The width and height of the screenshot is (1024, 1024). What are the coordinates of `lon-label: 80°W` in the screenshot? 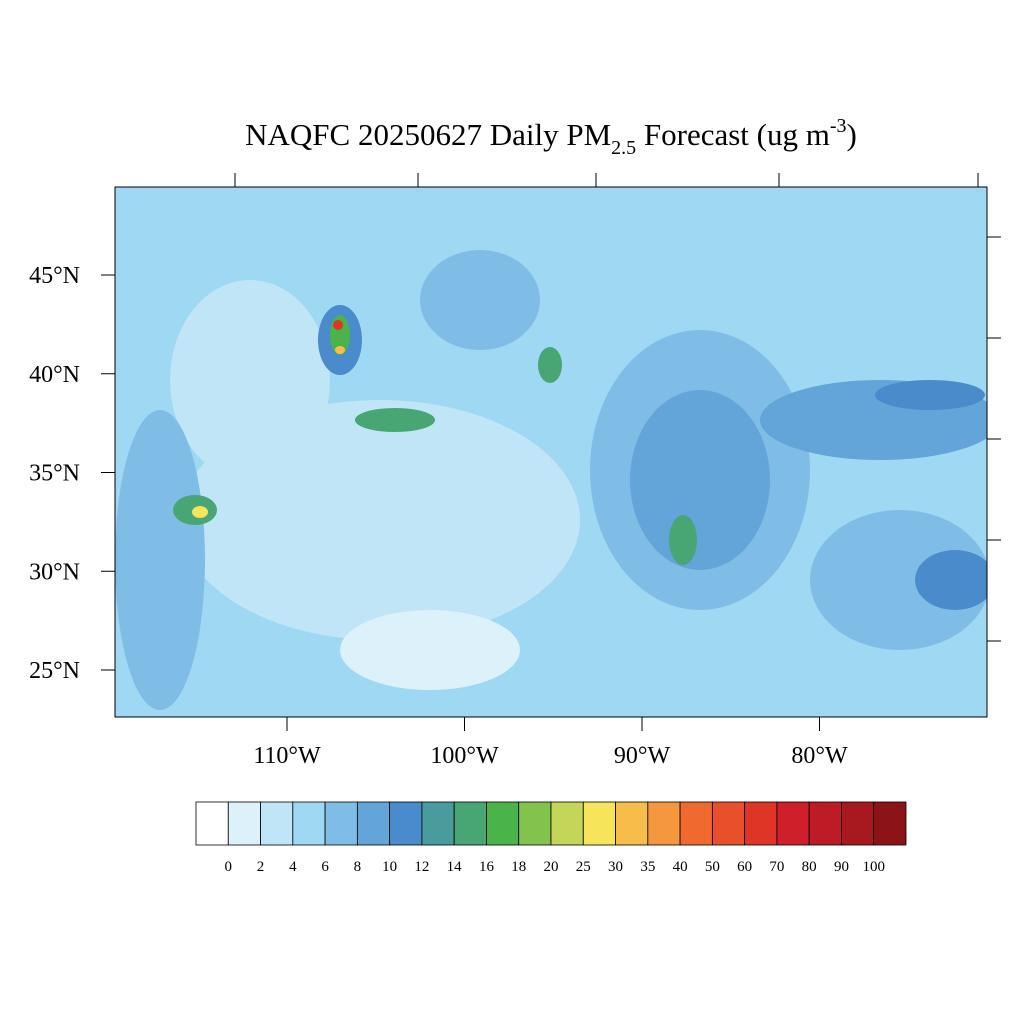 It's located at (819, 756).